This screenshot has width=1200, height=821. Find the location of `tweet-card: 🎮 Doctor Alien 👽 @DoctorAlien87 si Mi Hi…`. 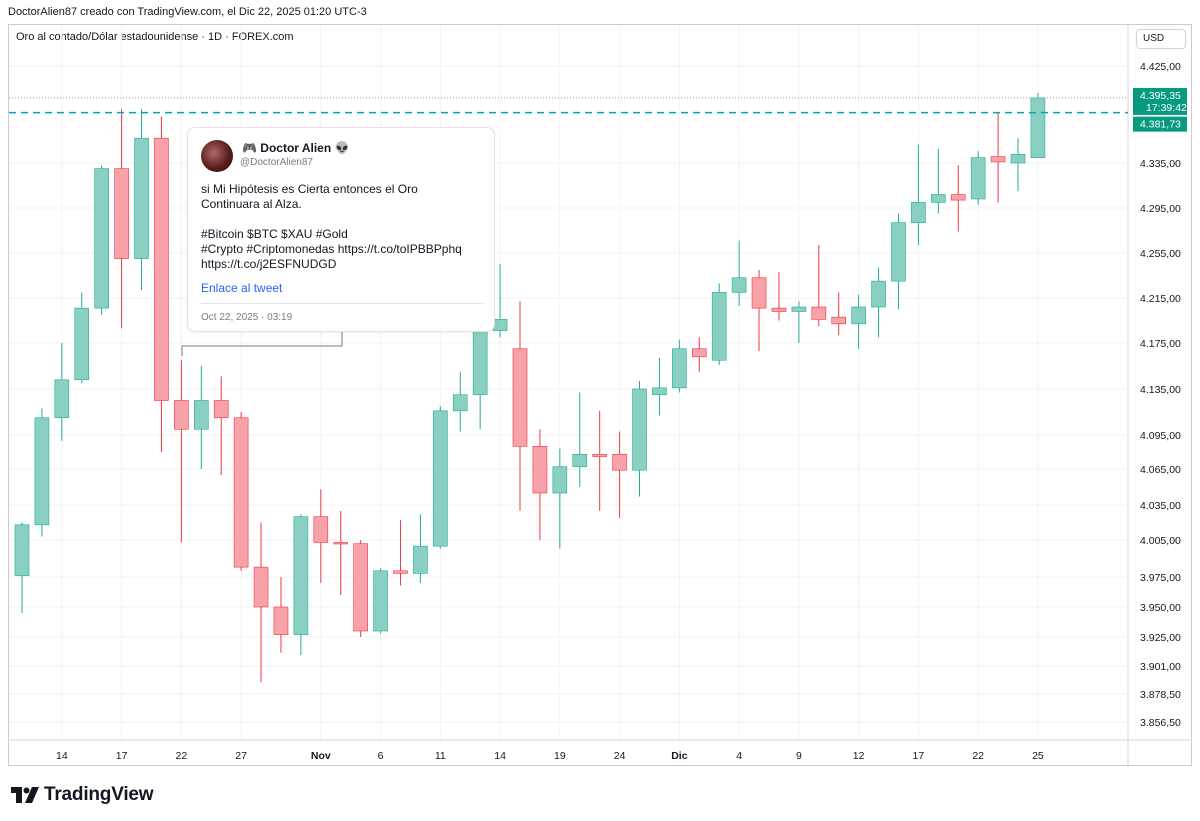

tweet-card: 🎮 Doctor Alien 👽 @DoctorAlien87 si Mi Hi… is located at coordinates (341, 229).